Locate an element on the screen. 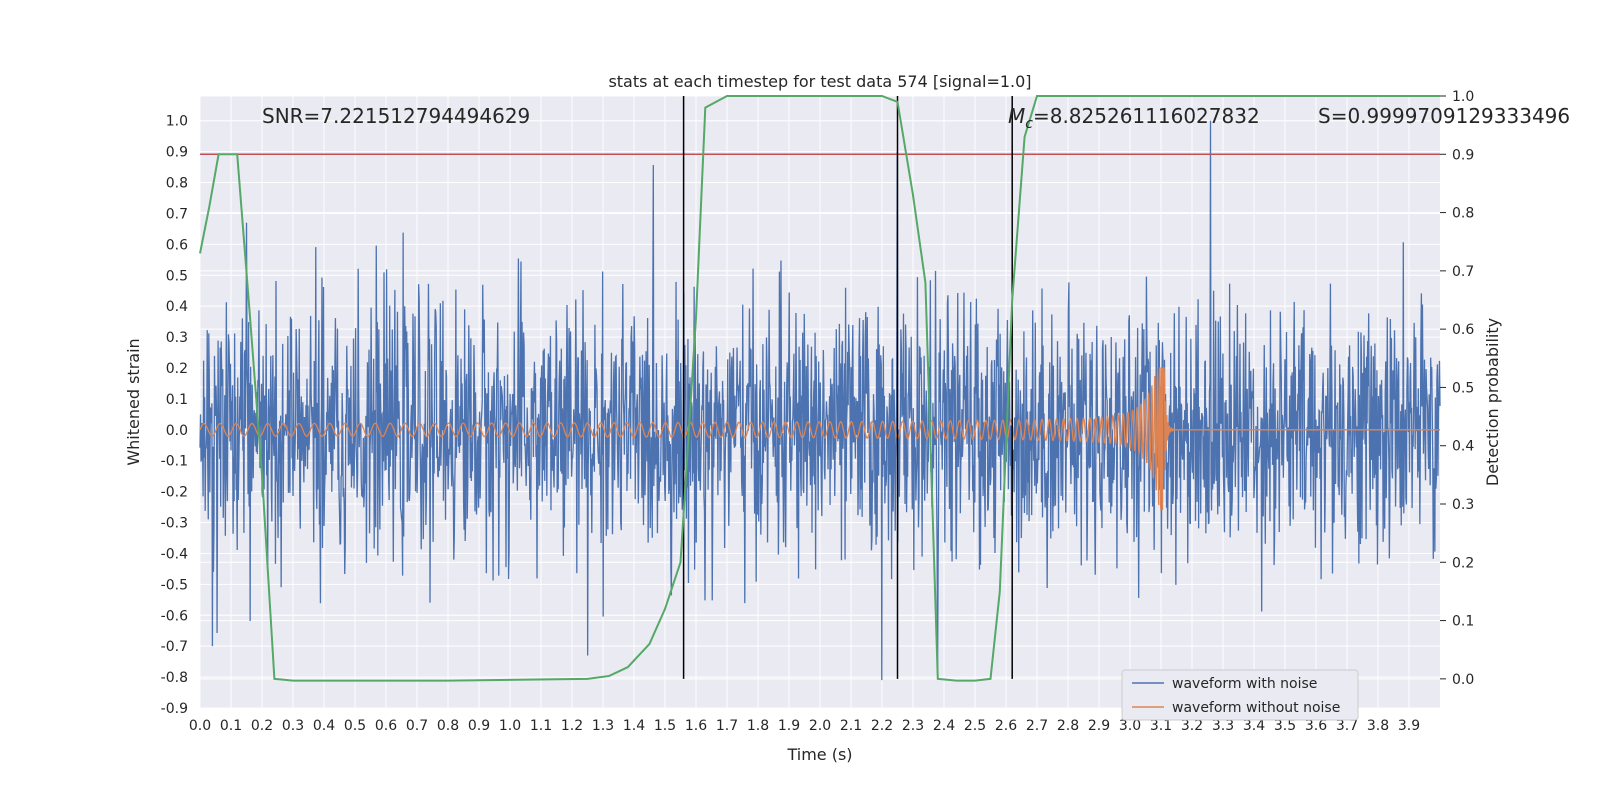 The width and height of the screenshot is (1600, 800). x-tick-label: 3.5 is located at coordinates (1285, 726).